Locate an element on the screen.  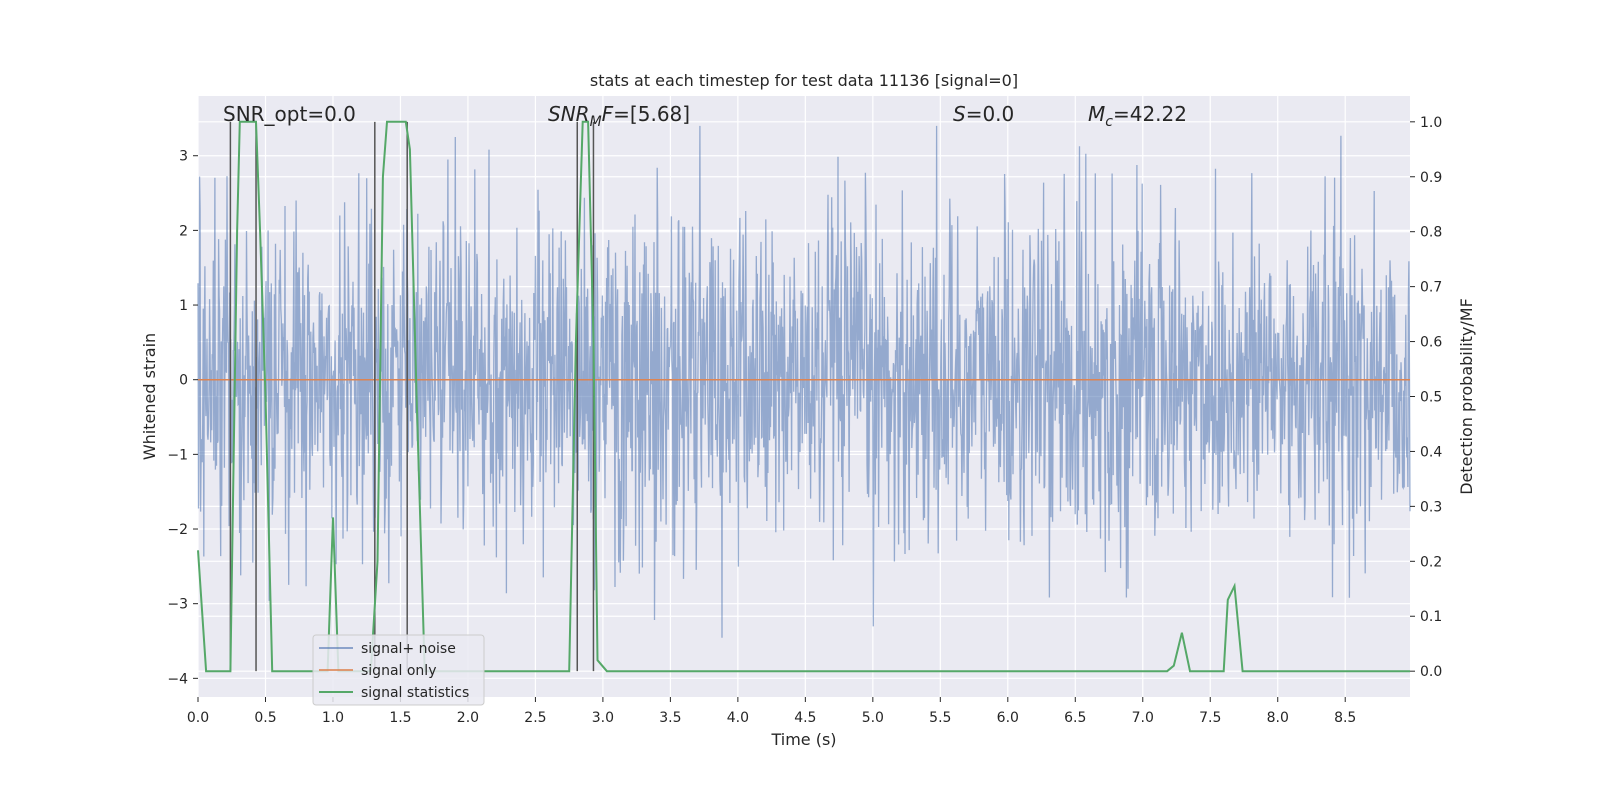
annotation-snr-mf-symbol: SNR is located at coordinates (569, 114).